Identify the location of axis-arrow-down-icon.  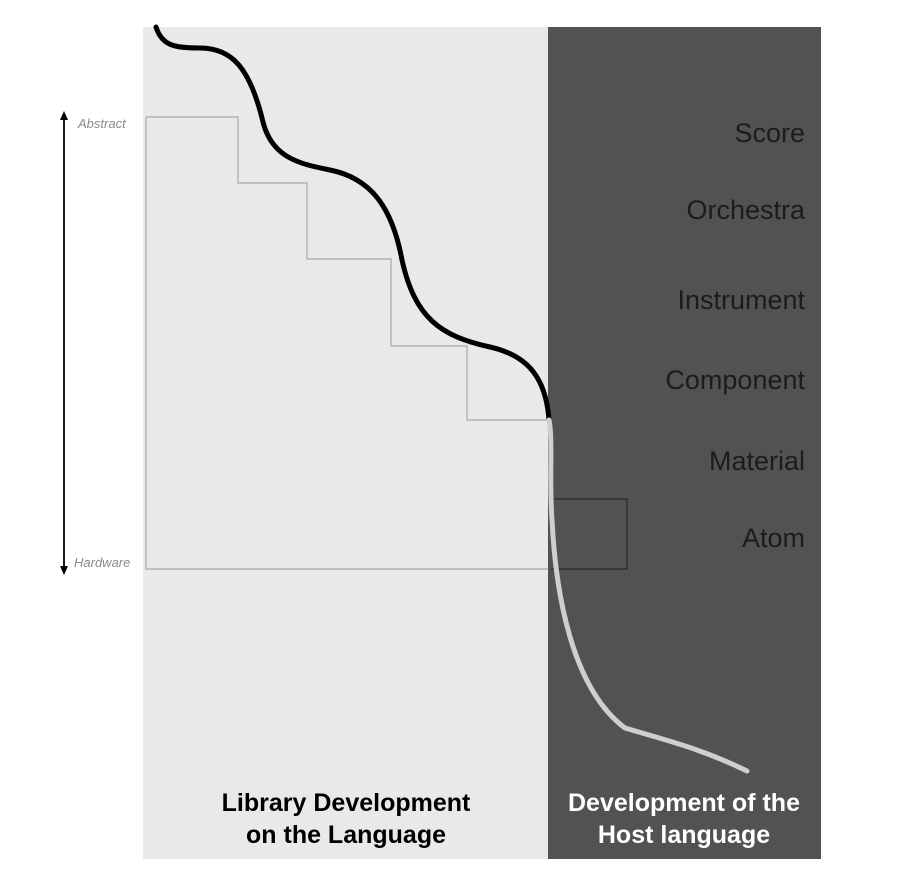
(64, 570).